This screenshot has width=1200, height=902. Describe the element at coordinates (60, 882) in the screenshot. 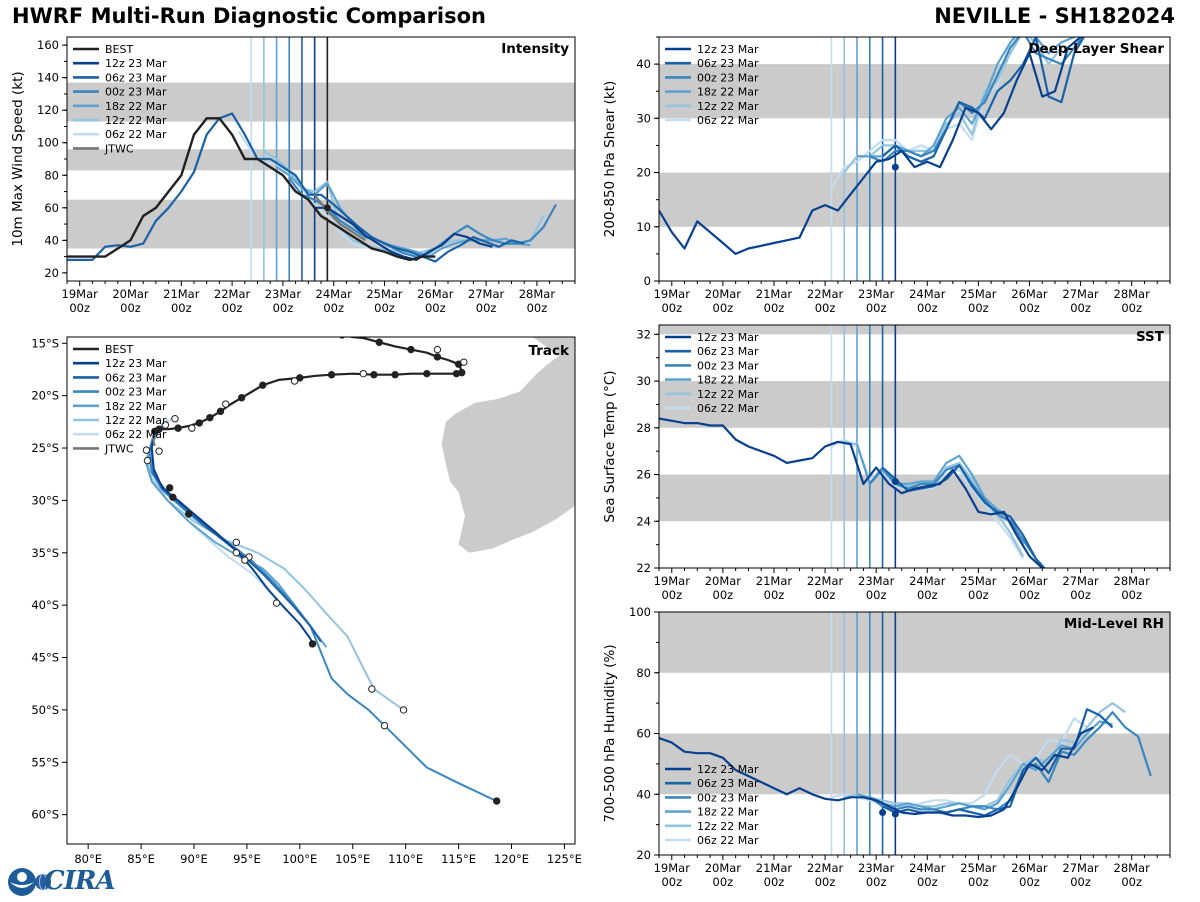

I see `cira-logo: CIRA` at that location.